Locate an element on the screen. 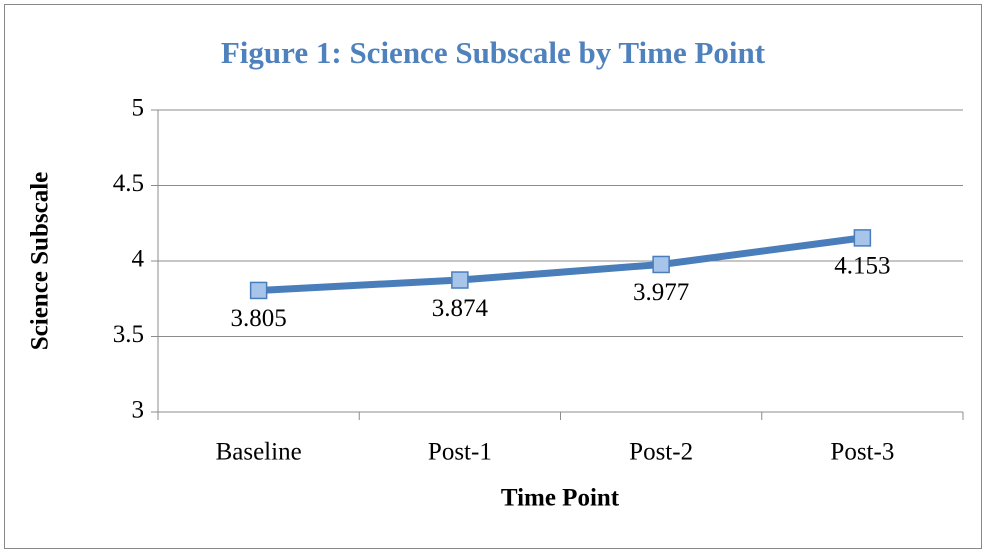 The width and height of the screenshot is (986, 558). data-label: 3.977 is located at coordinates (661, 292).